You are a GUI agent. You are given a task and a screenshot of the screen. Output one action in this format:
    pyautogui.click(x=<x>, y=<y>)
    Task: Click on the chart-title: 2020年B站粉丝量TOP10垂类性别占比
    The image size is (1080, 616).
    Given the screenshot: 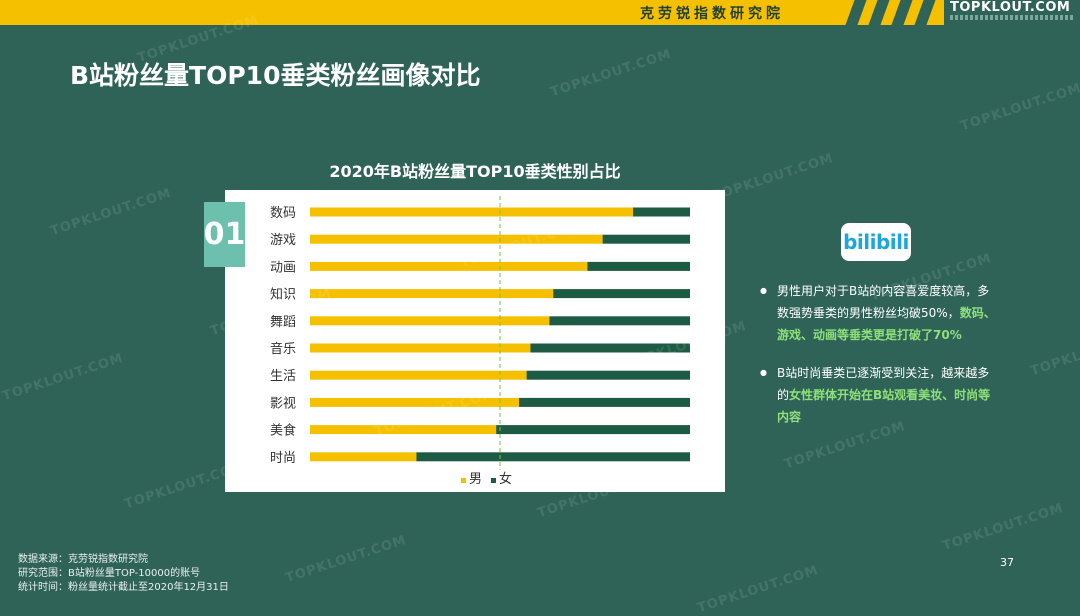 What is the action you would take?
    pyautogui.click(x=475, y=171)
    